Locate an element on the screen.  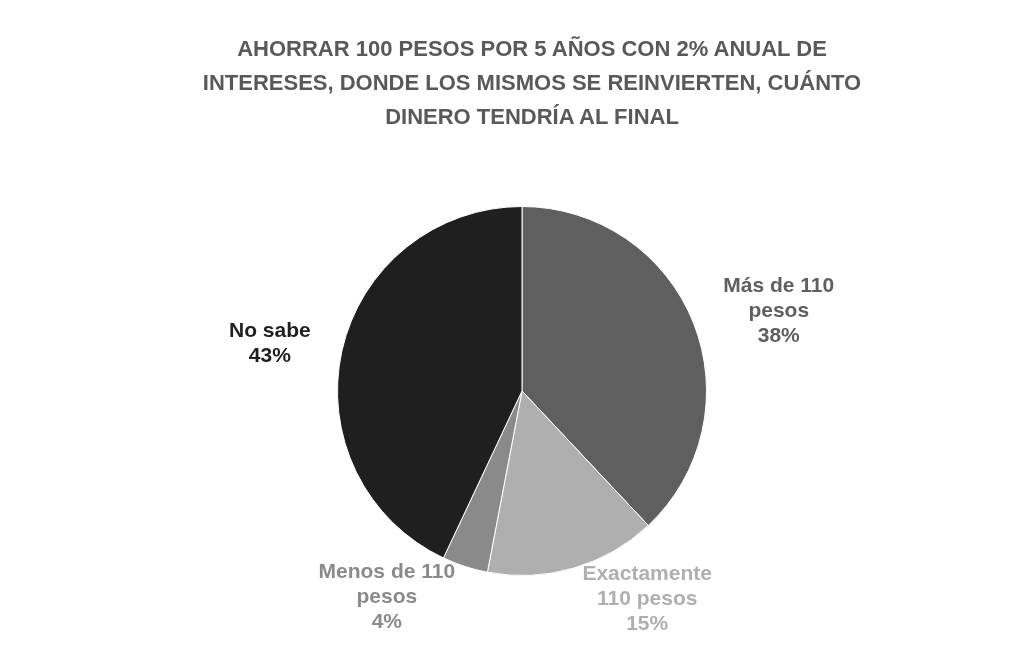
data-label: 15% is located at coordinates (647, 622).